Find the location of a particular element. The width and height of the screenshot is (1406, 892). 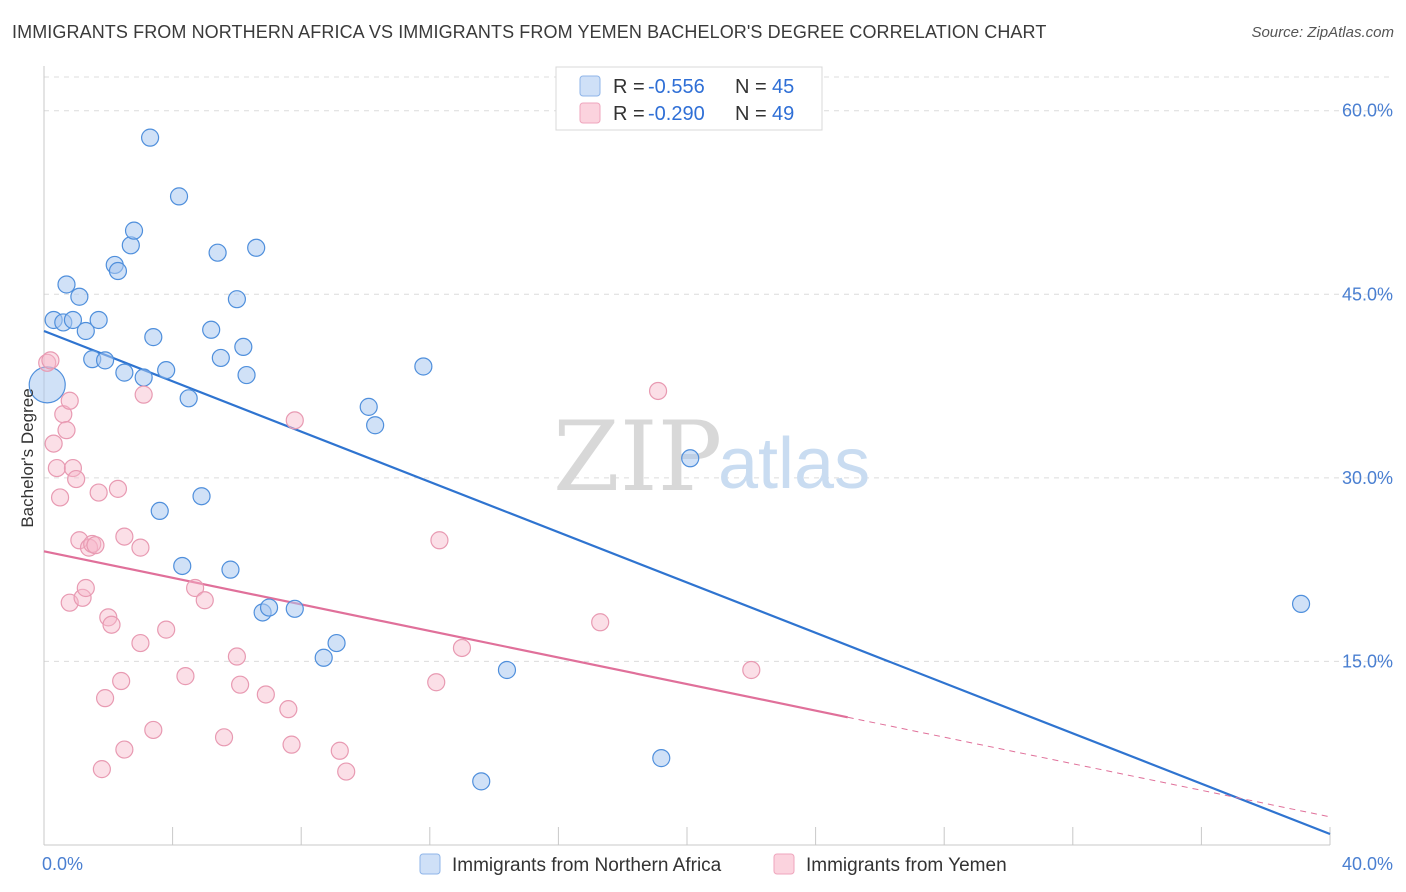

y-tick-labels: 15.0% 30.0% 45.0% 60.0% is located at coordinates (1367, 386).